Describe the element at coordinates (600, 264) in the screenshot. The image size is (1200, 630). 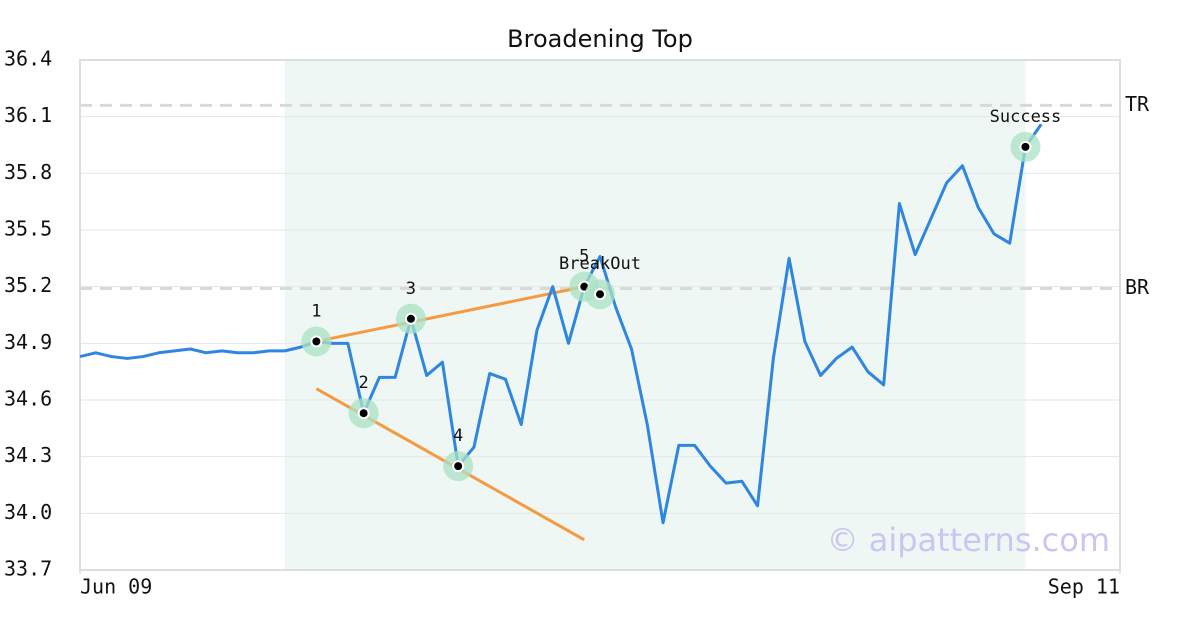
I see `point-label: BreakOut` at that location.